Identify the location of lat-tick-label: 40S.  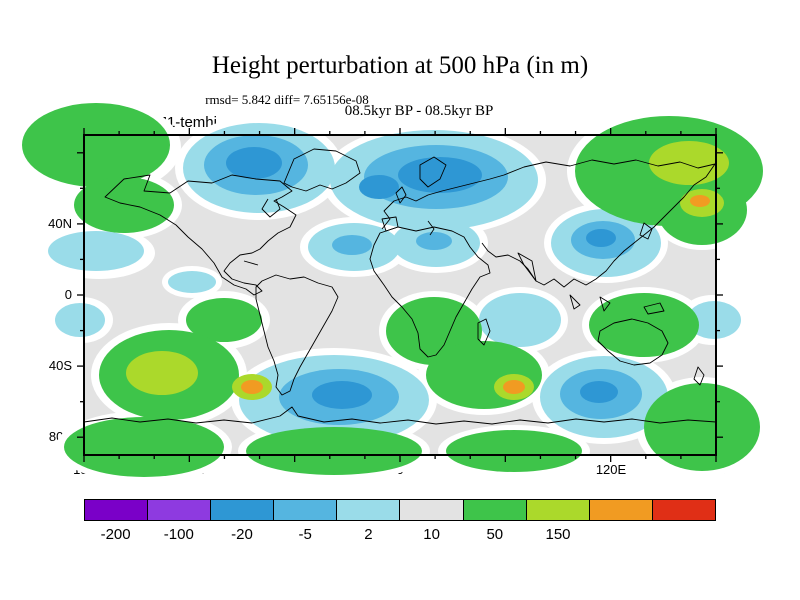
(60, 365).